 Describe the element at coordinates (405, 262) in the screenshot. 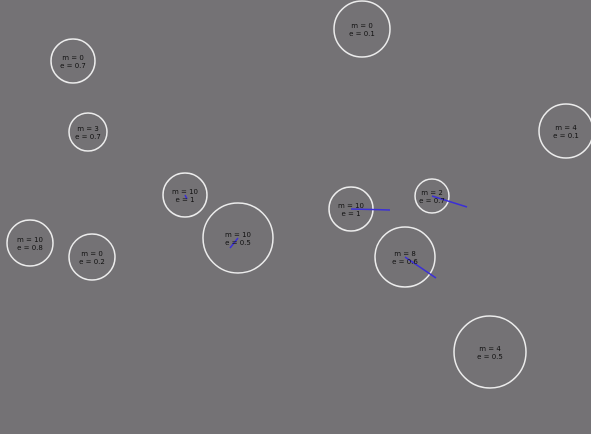

I see `elasticity-label: e = 0.6` at that location.